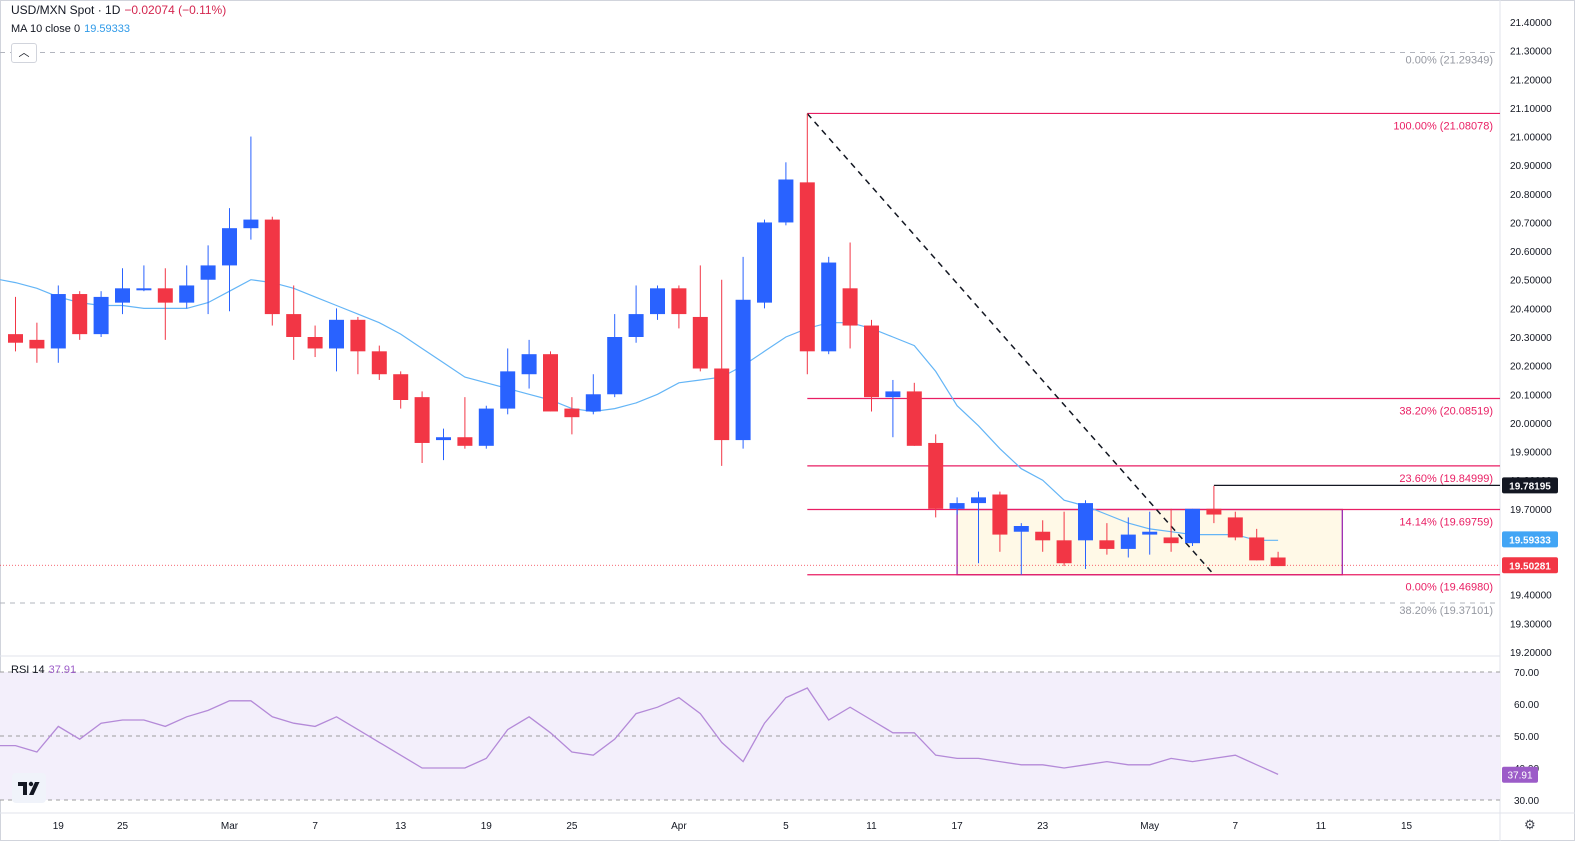 Image resolution: width=1575 pixels, height=841 pixels. I want to click on symbol-header: USD/MXN Spot · 1D −0.02074 (−0.11%), so click(118, 10).